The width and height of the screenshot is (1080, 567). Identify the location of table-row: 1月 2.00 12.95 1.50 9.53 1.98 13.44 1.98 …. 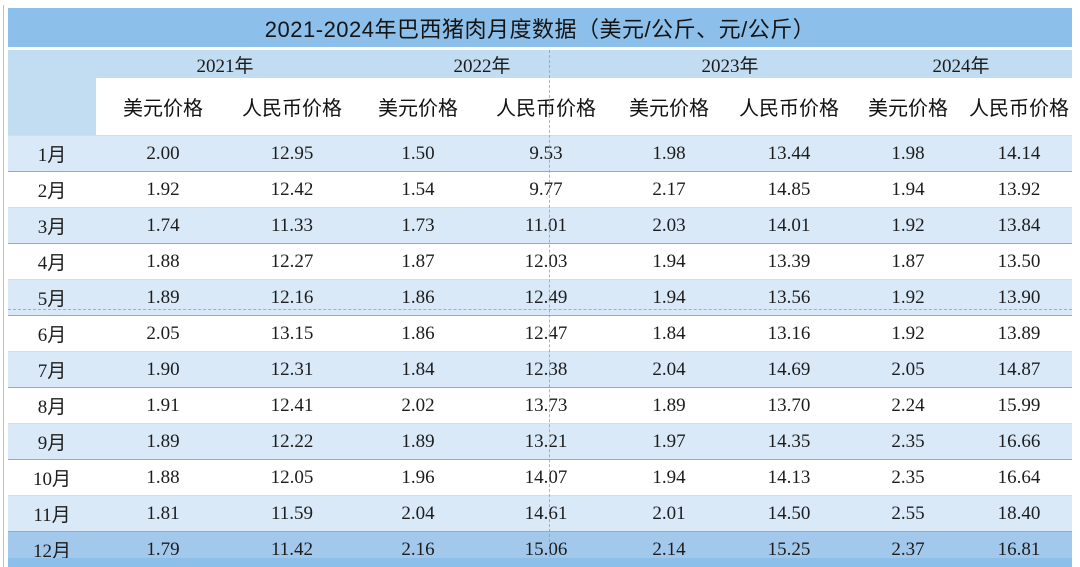
(540, 153).